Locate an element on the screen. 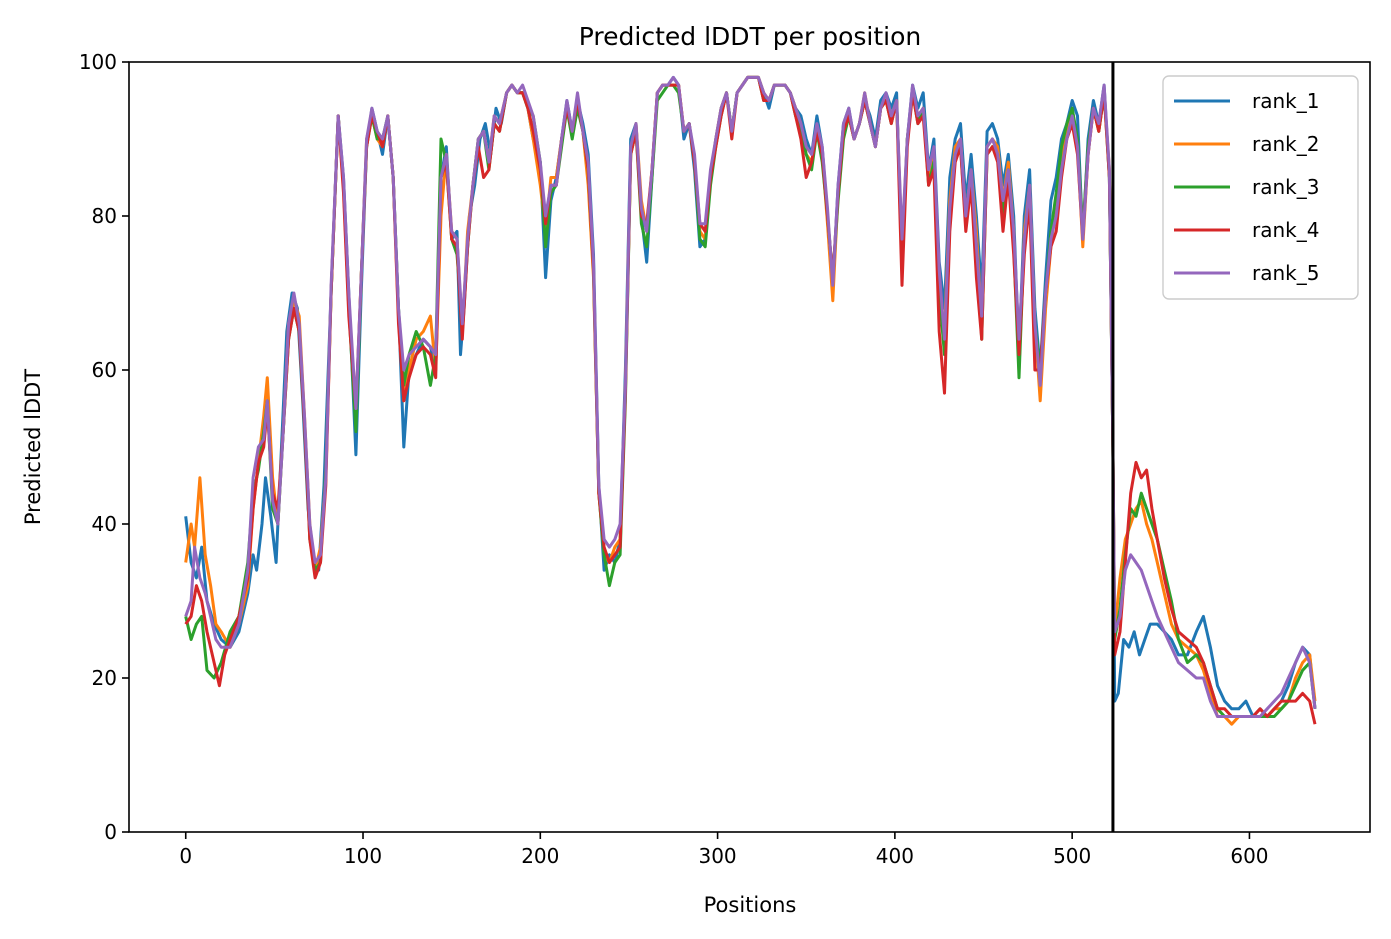 This screenshot has width=1391, height=939. y-axis-ticks: 0 20 40 60 80 100 is located at coordinates (104, 447).